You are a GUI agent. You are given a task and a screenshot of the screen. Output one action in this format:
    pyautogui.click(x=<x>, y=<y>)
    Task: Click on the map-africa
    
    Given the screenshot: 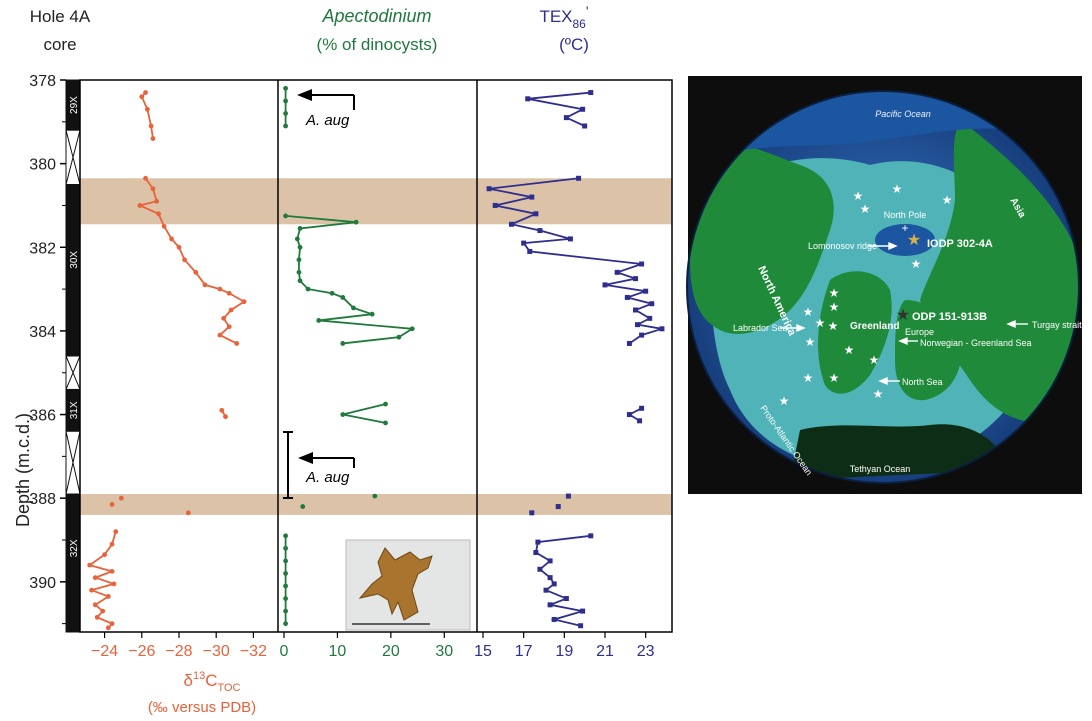 What is the action you would take?
    pyautogui.click(x=900, y=452)
    